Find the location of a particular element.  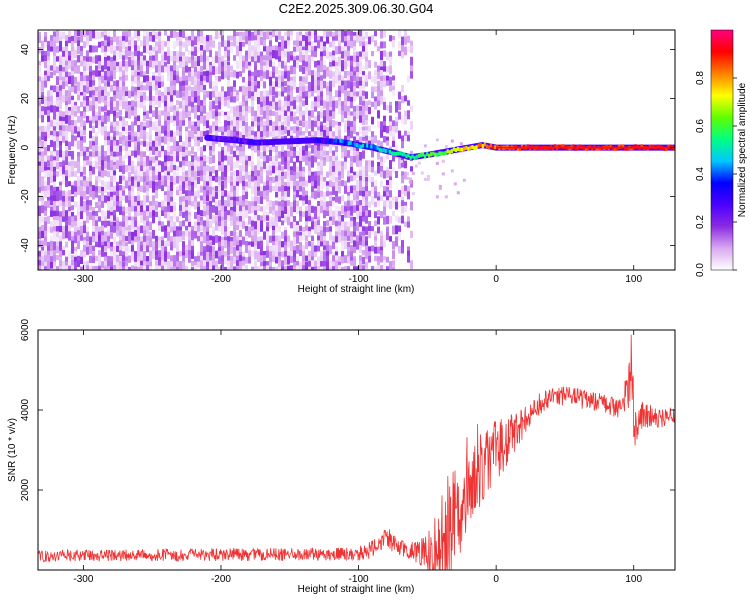

y-tick-label: 0 is located at coordinates (25, 147).